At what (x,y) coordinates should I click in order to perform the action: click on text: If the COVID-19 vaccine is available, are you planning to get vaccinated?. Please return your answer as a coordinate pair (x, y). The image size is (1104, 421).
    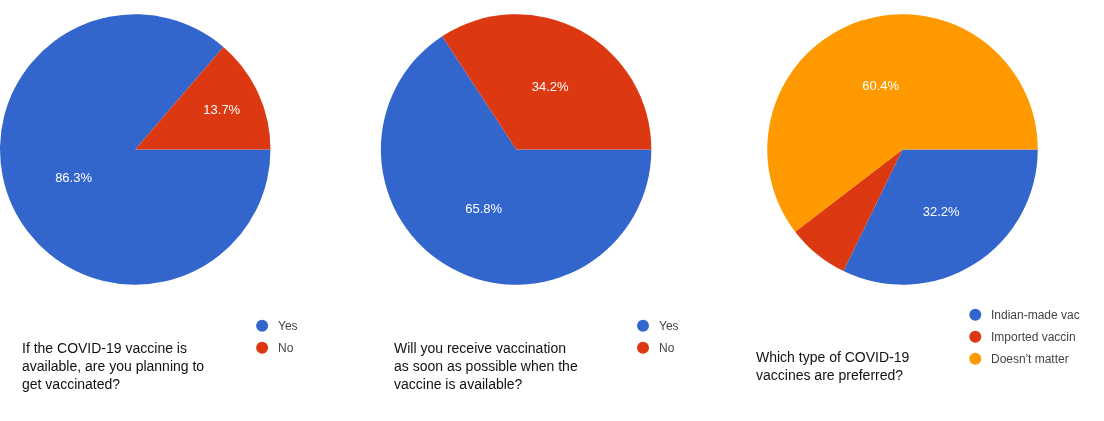
    Looking at the image, I should click on (113, 366).